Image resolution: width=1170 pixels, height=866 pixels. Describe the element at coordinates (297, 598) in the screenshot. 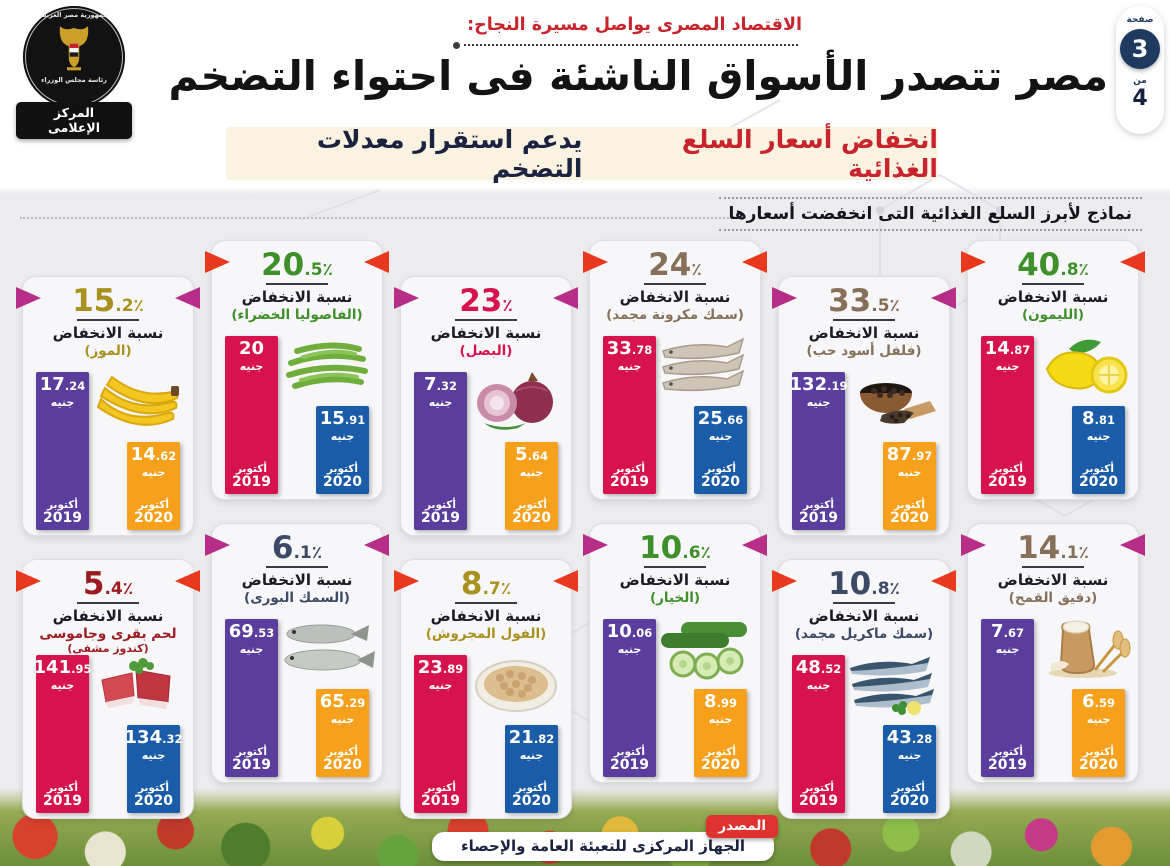

I see `item-name: (السمك البورى)` at that location.